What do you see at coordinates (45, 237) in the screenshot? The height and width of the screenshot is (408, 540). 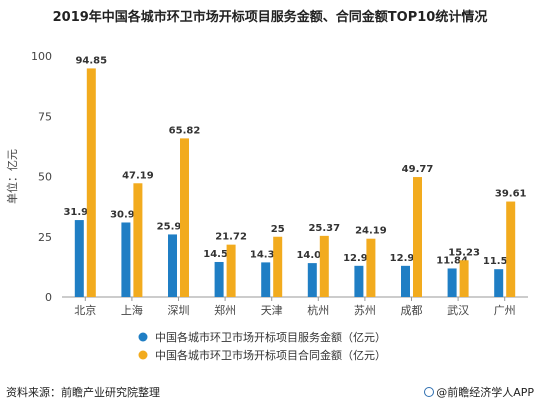 I see `y-tick-label: 25` at bounding box center [45, 237].